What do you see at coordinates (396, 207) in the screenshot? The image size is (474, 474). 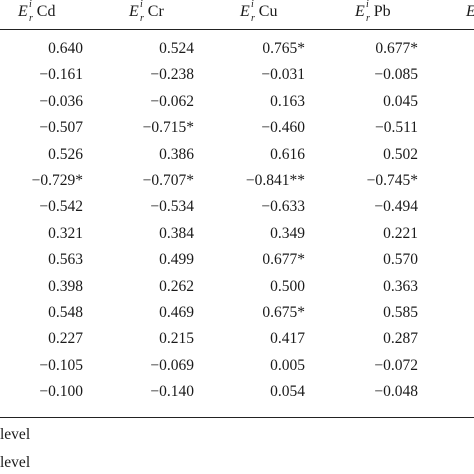 I see `table-cell: −0.494` at bounding box center [396, 207].